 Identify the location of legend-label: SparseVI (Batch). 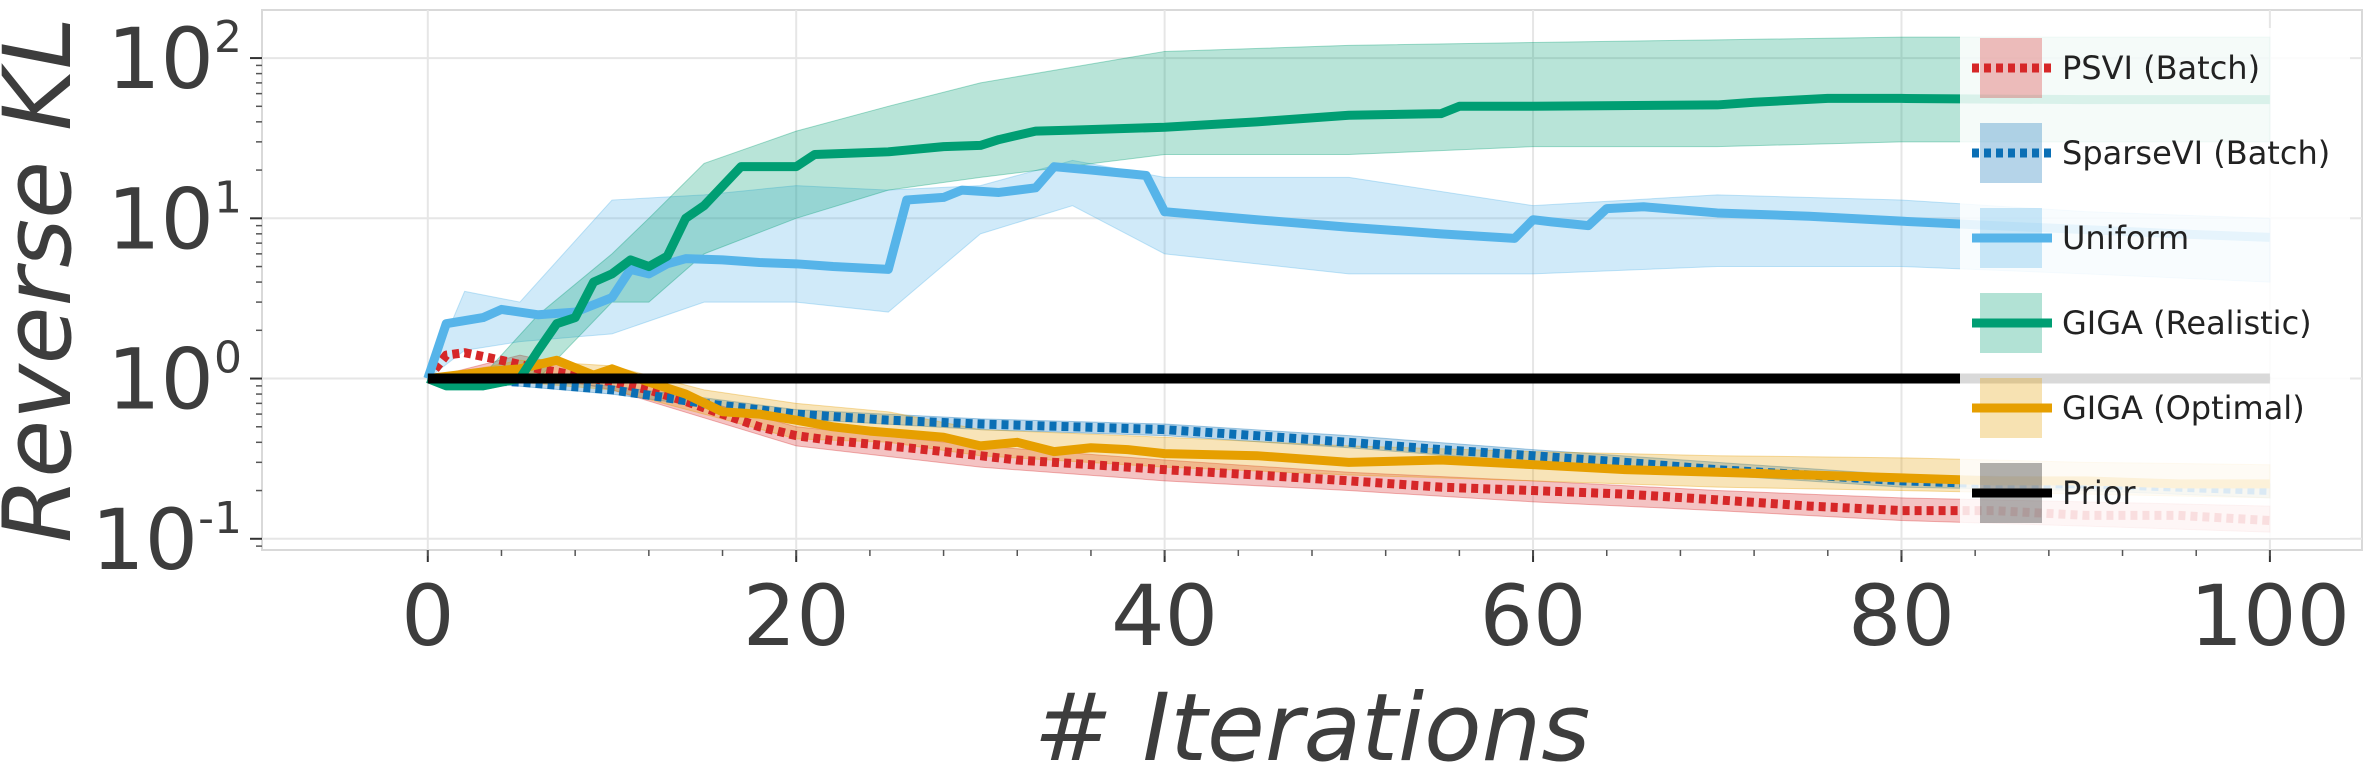
(2196, 153).